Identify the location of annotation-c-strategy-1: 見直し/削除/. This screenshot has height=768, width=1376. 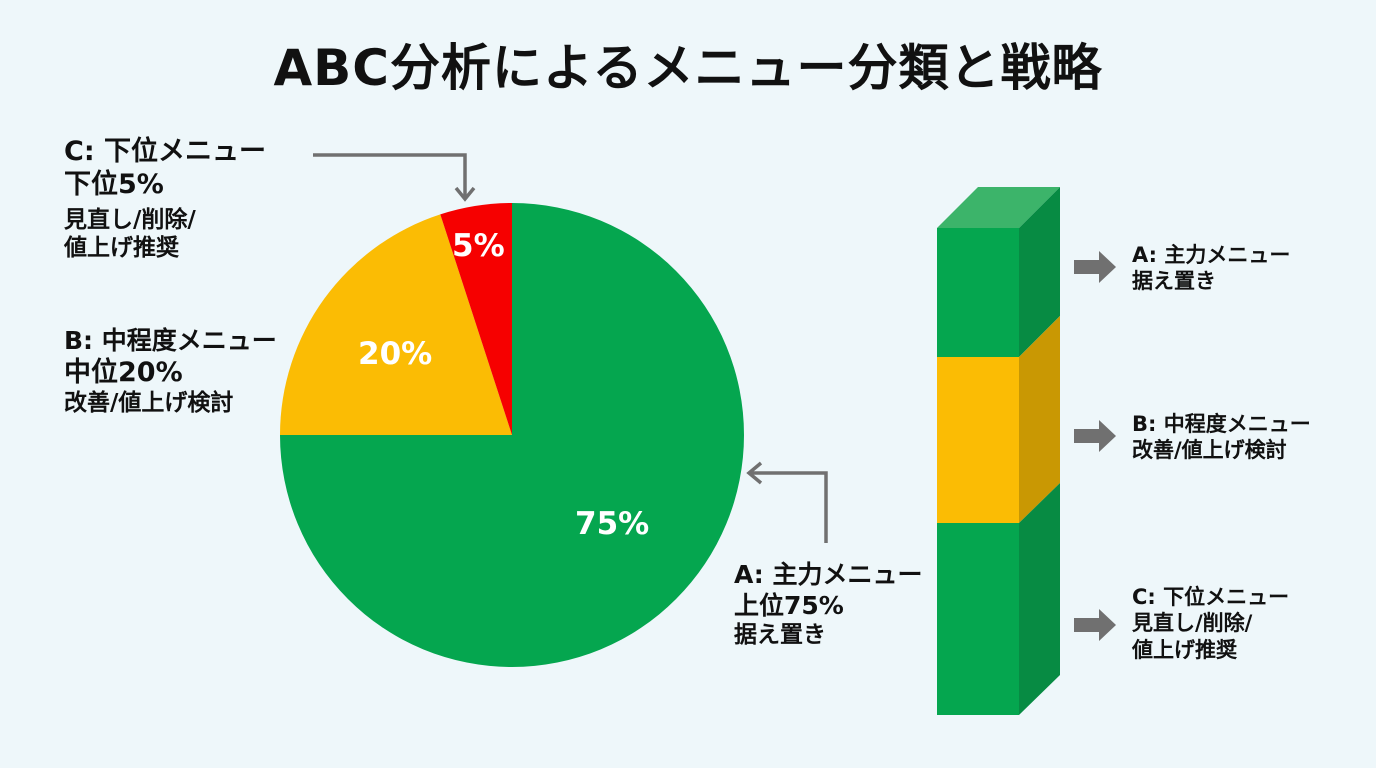
(130, 219).